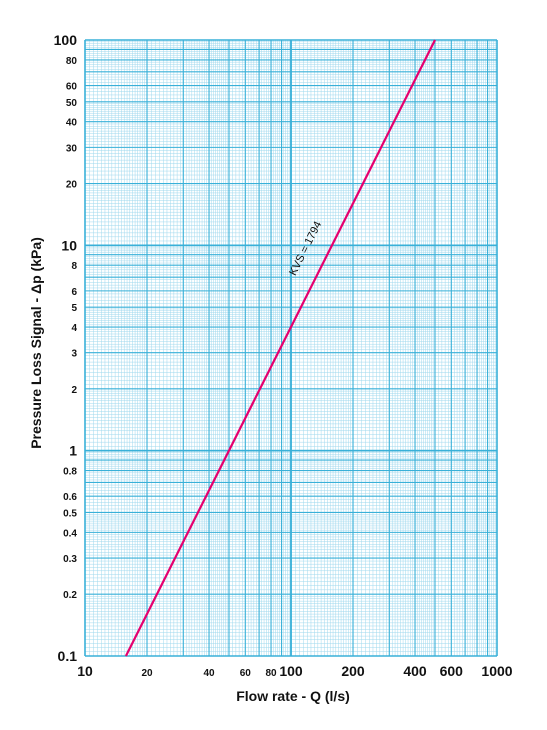 The image size is (547, 730). What do you see at coordinates (293, 696) in the screenshot?
I see `x-axis-title: Flow rate - Q (l/s)` at bounding box center [293, 696].